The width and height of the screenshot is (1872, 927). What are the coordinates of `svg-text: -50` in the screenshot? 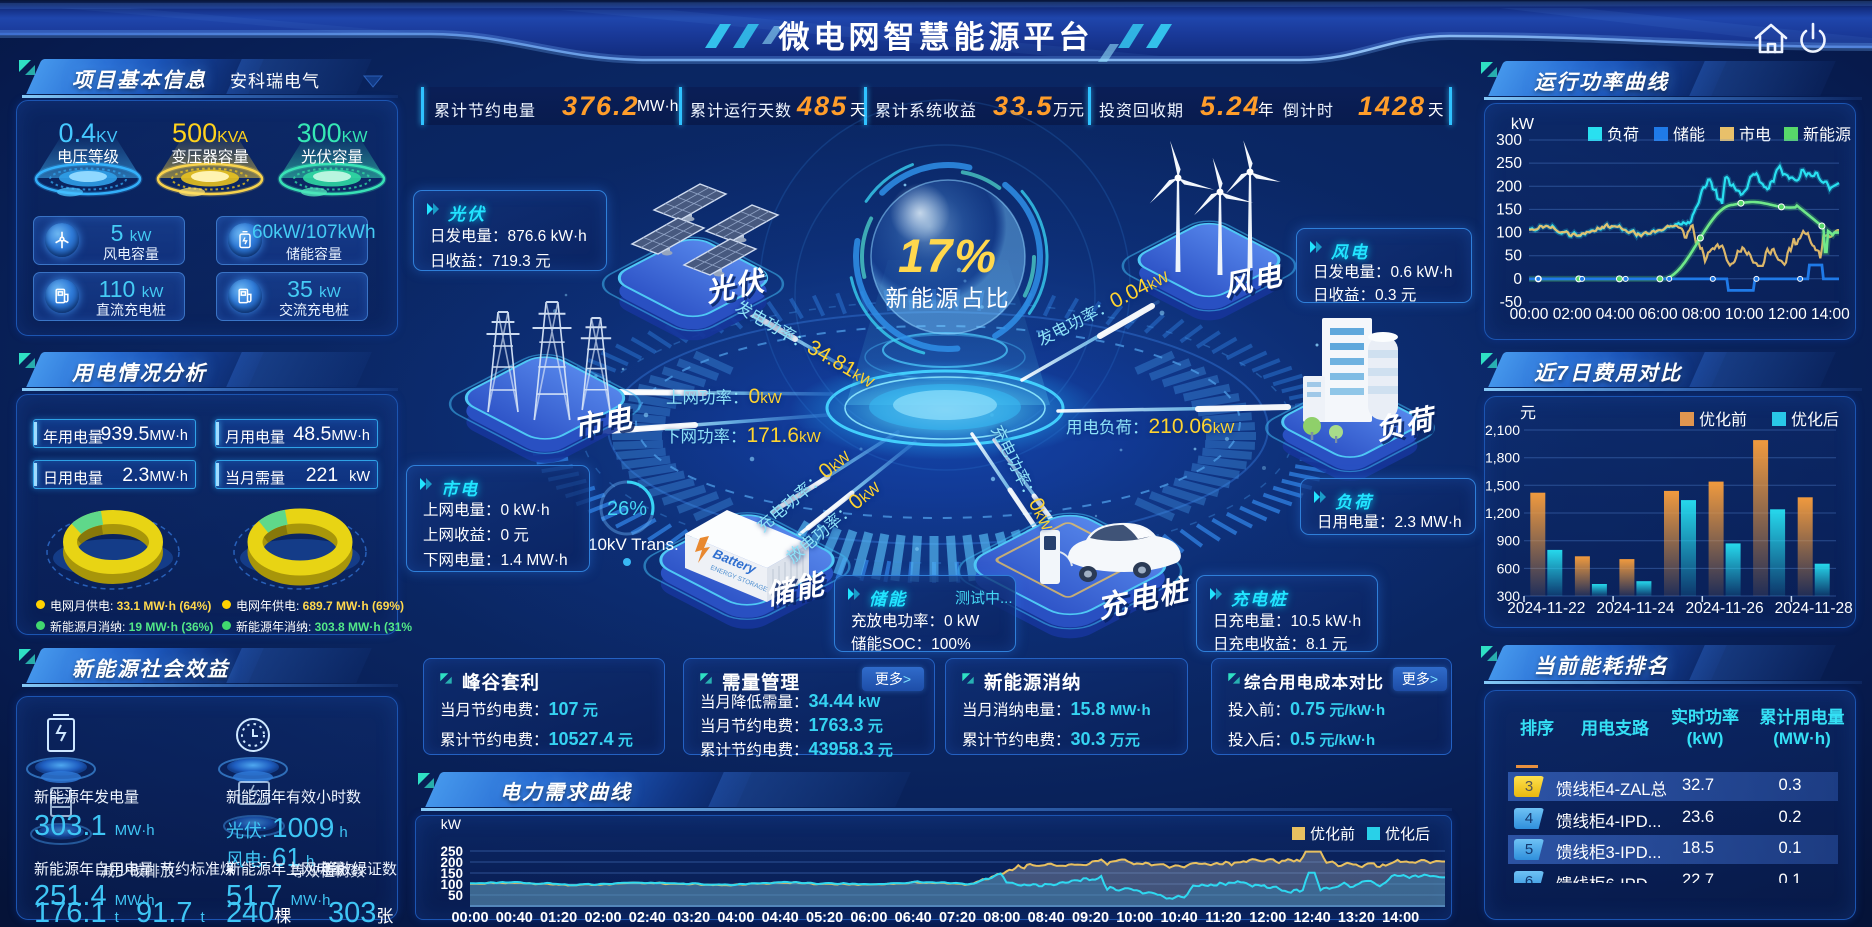 It's located at (1511, 302).